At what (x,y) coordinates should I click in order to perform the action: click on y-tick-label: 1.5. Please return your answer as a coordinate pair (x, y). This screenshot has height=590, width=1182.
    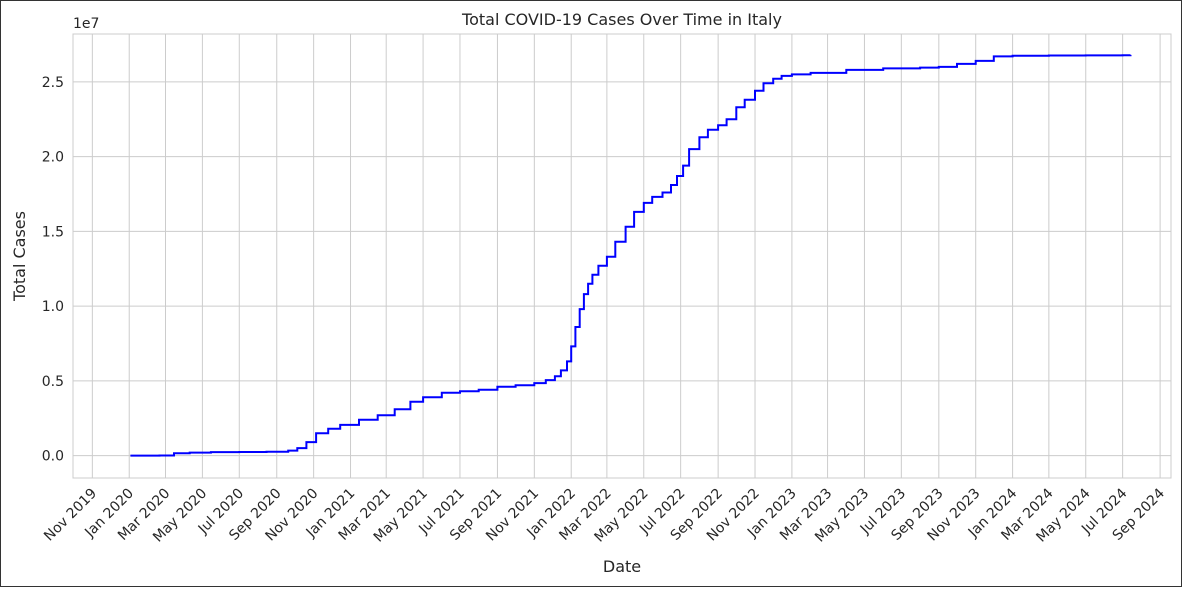
    Looking at the image, I should click on (53, 232).